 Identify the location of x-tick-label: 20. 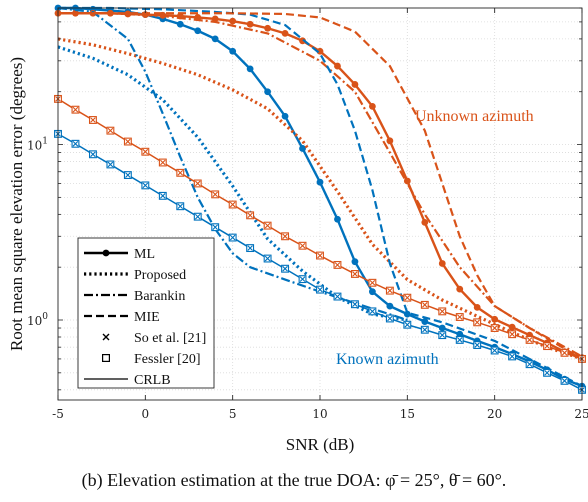
(494, 414).